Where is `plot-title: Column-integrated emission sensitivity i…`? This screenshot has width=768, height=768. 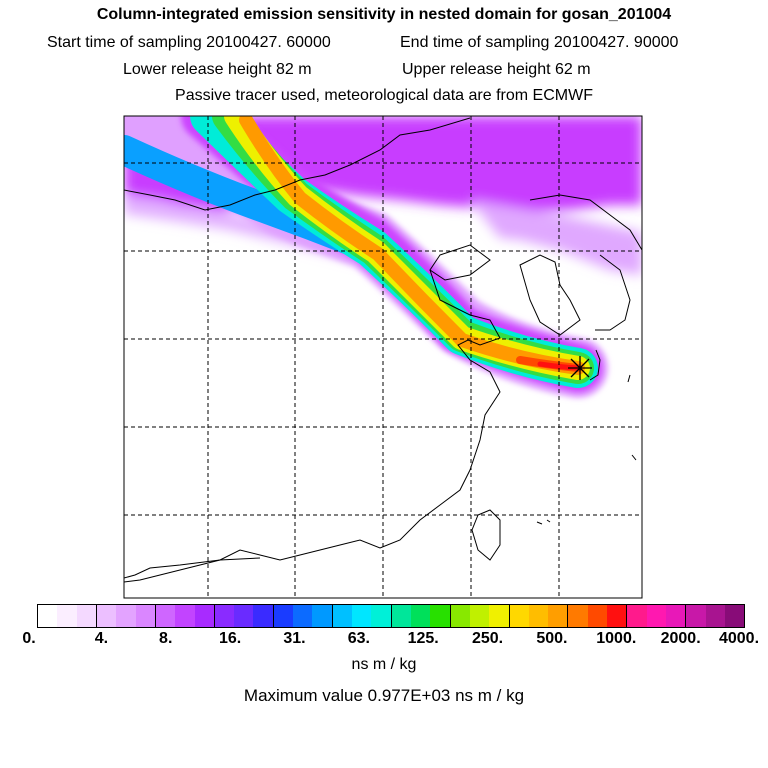
plot-title: Column-integrated emission sensitivity i… is located at coordinates (384, 14).